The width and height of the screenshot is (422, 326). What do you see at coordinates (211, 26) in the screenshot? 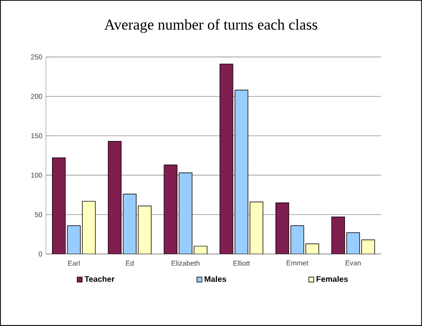
I see `chart-title: Average number of turns each class` at bounding box center [211, 26].